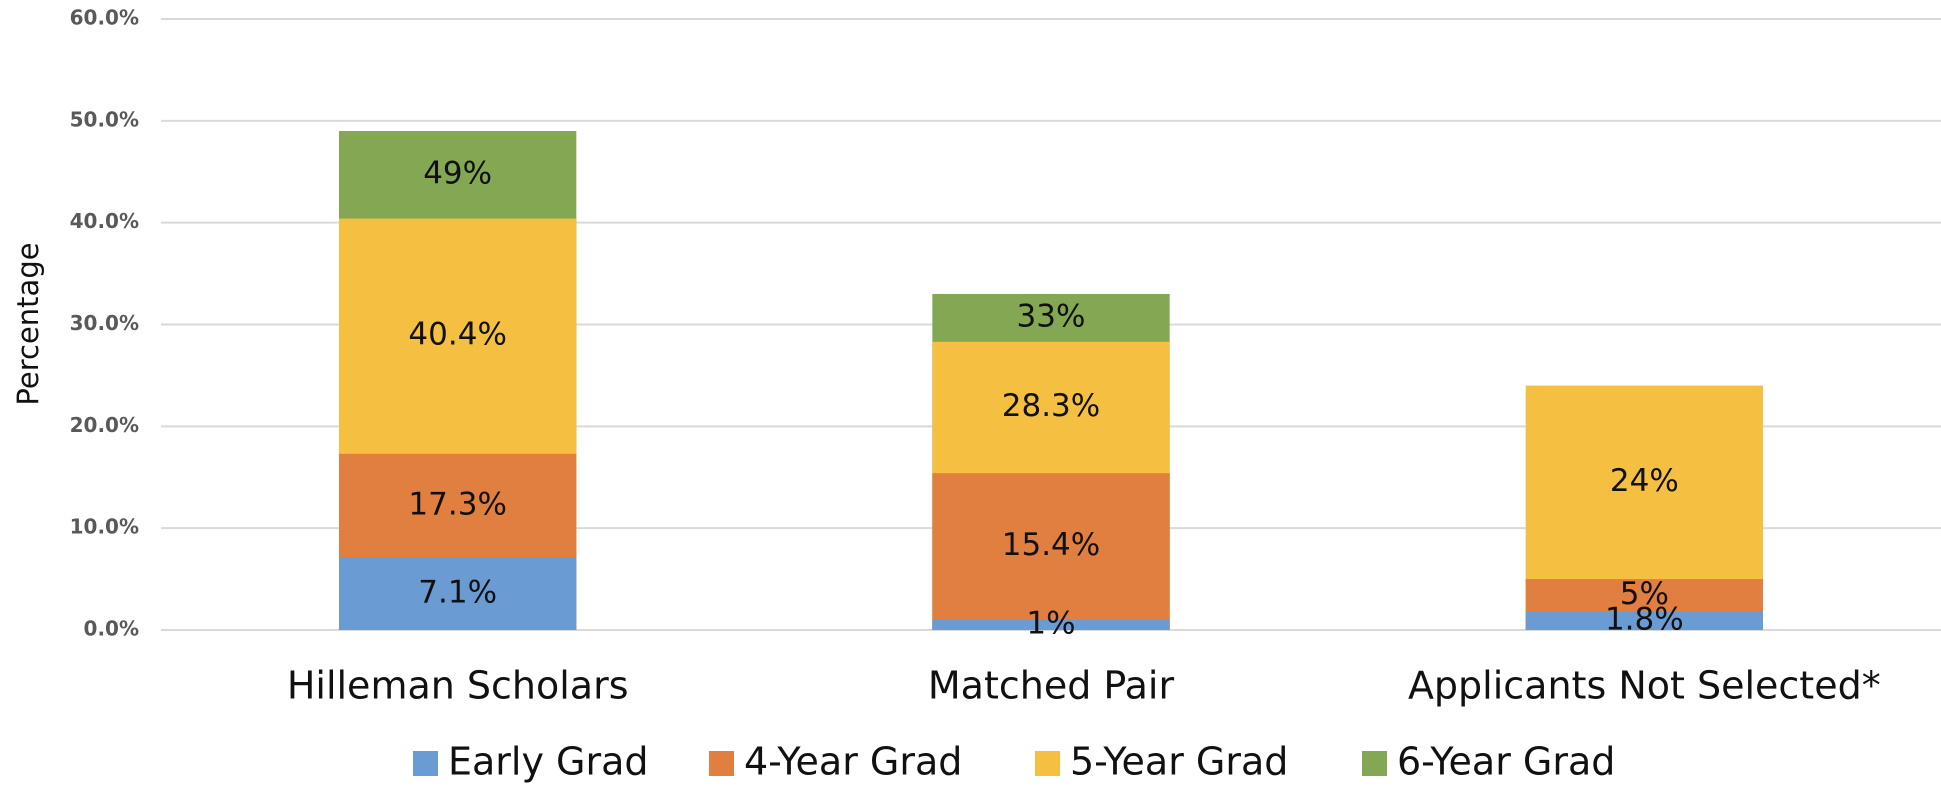 Image resolution: width=1941 pixels, height=786 pixels. What do you see at coordinates (1051, 406) in the screenshot?
I see `data-label: 28.3%` at bounding box center [1051, 406].